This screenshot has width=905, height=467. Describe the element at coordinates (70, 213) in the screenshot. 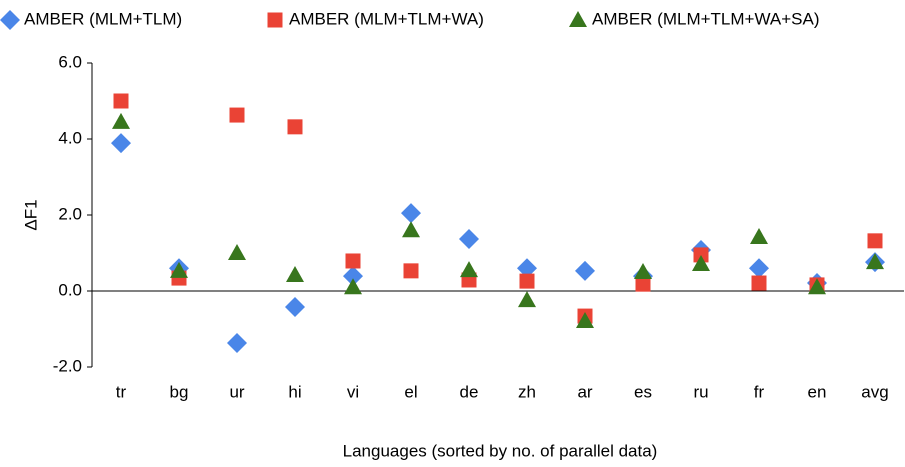

I see `y-tick-label: 2.0` at that location.